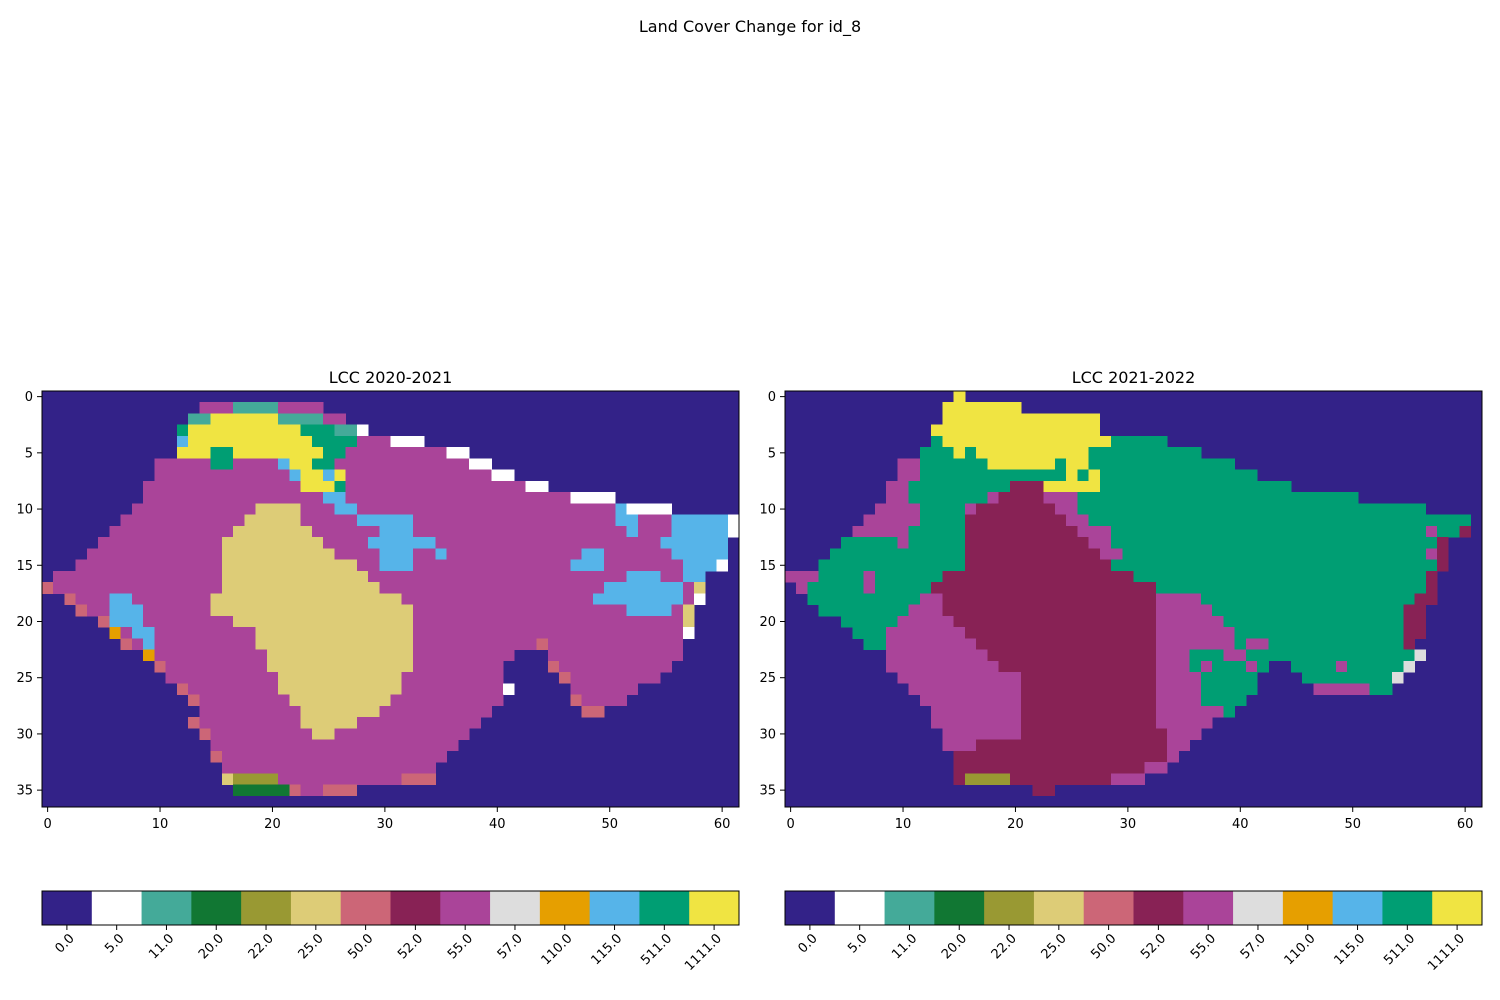  What do you see at coordinates (722, 824) in the screenshot?
I see `x-tick-label: 60` at bounding box center [722, 824].